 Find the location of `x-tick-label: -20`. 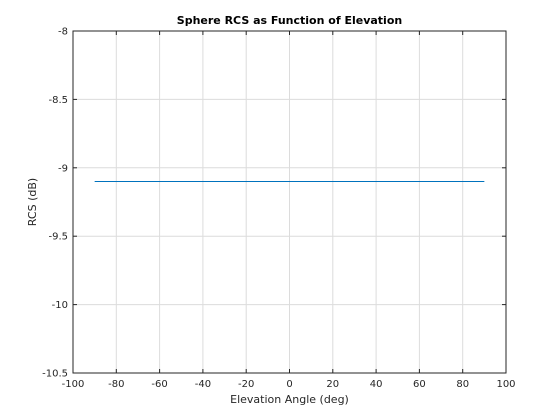

x-tick-label: -20 is located at coordinates (246, 384).